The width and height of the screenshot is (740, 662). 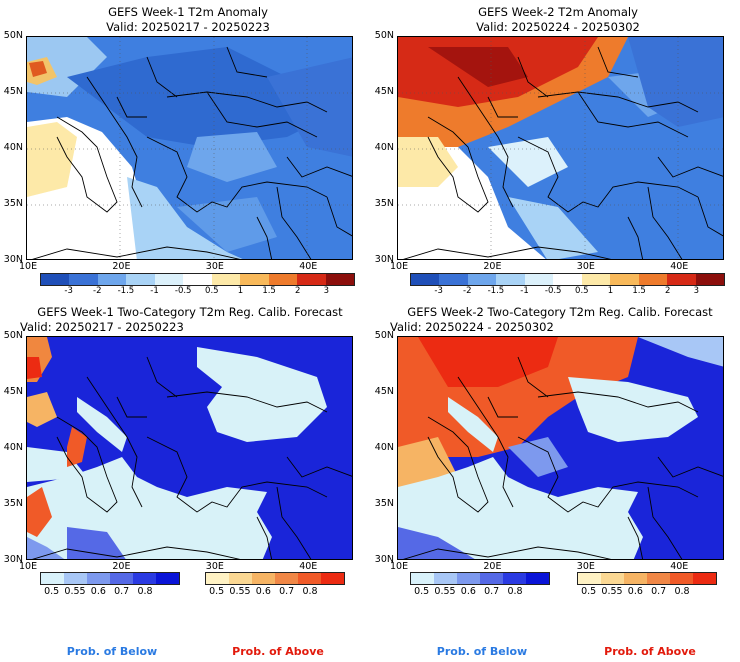 I want to click on panel-2-title-text: GEFS Week-2 T2m Anomaly, so click(x=558, y=12).